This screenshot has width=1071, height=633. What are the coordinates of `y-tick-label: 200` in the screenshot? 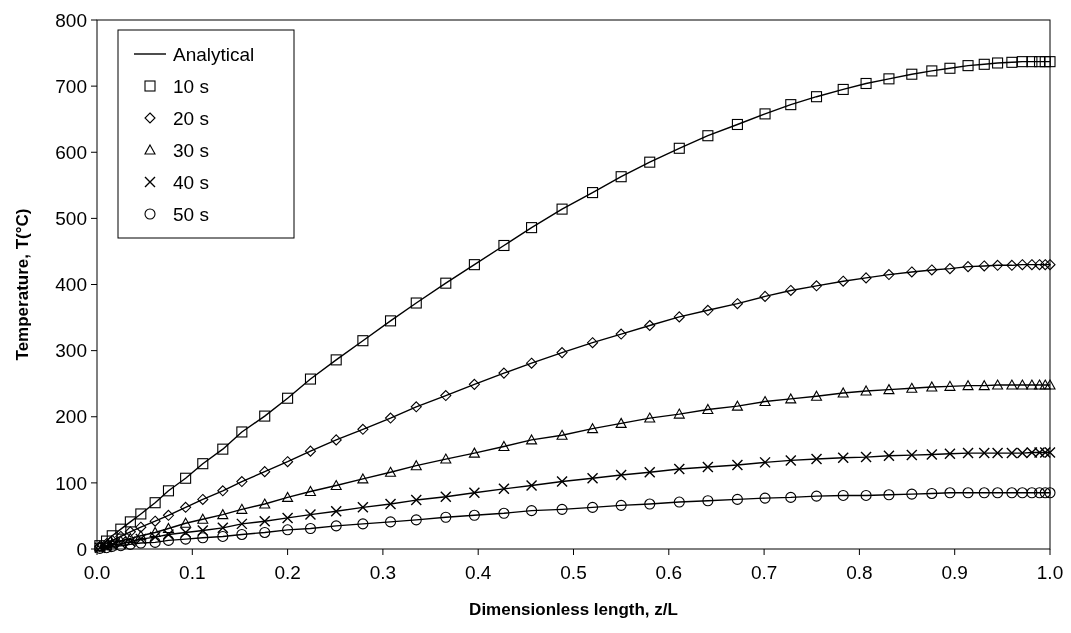 It's located at (71, 417).